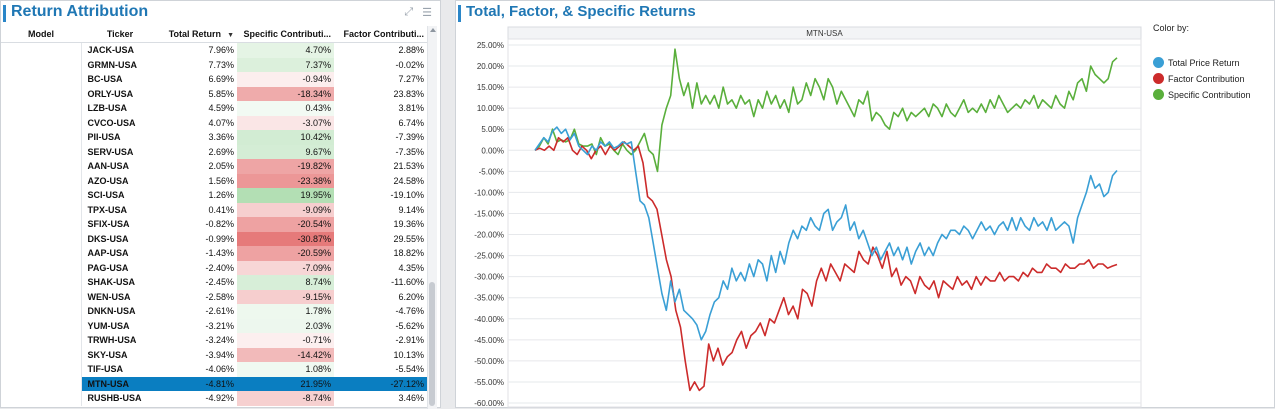  Describe the element at coordinates (120, 383) in the screenshot. I see `cell-ticker: MTN-USA` at that location.